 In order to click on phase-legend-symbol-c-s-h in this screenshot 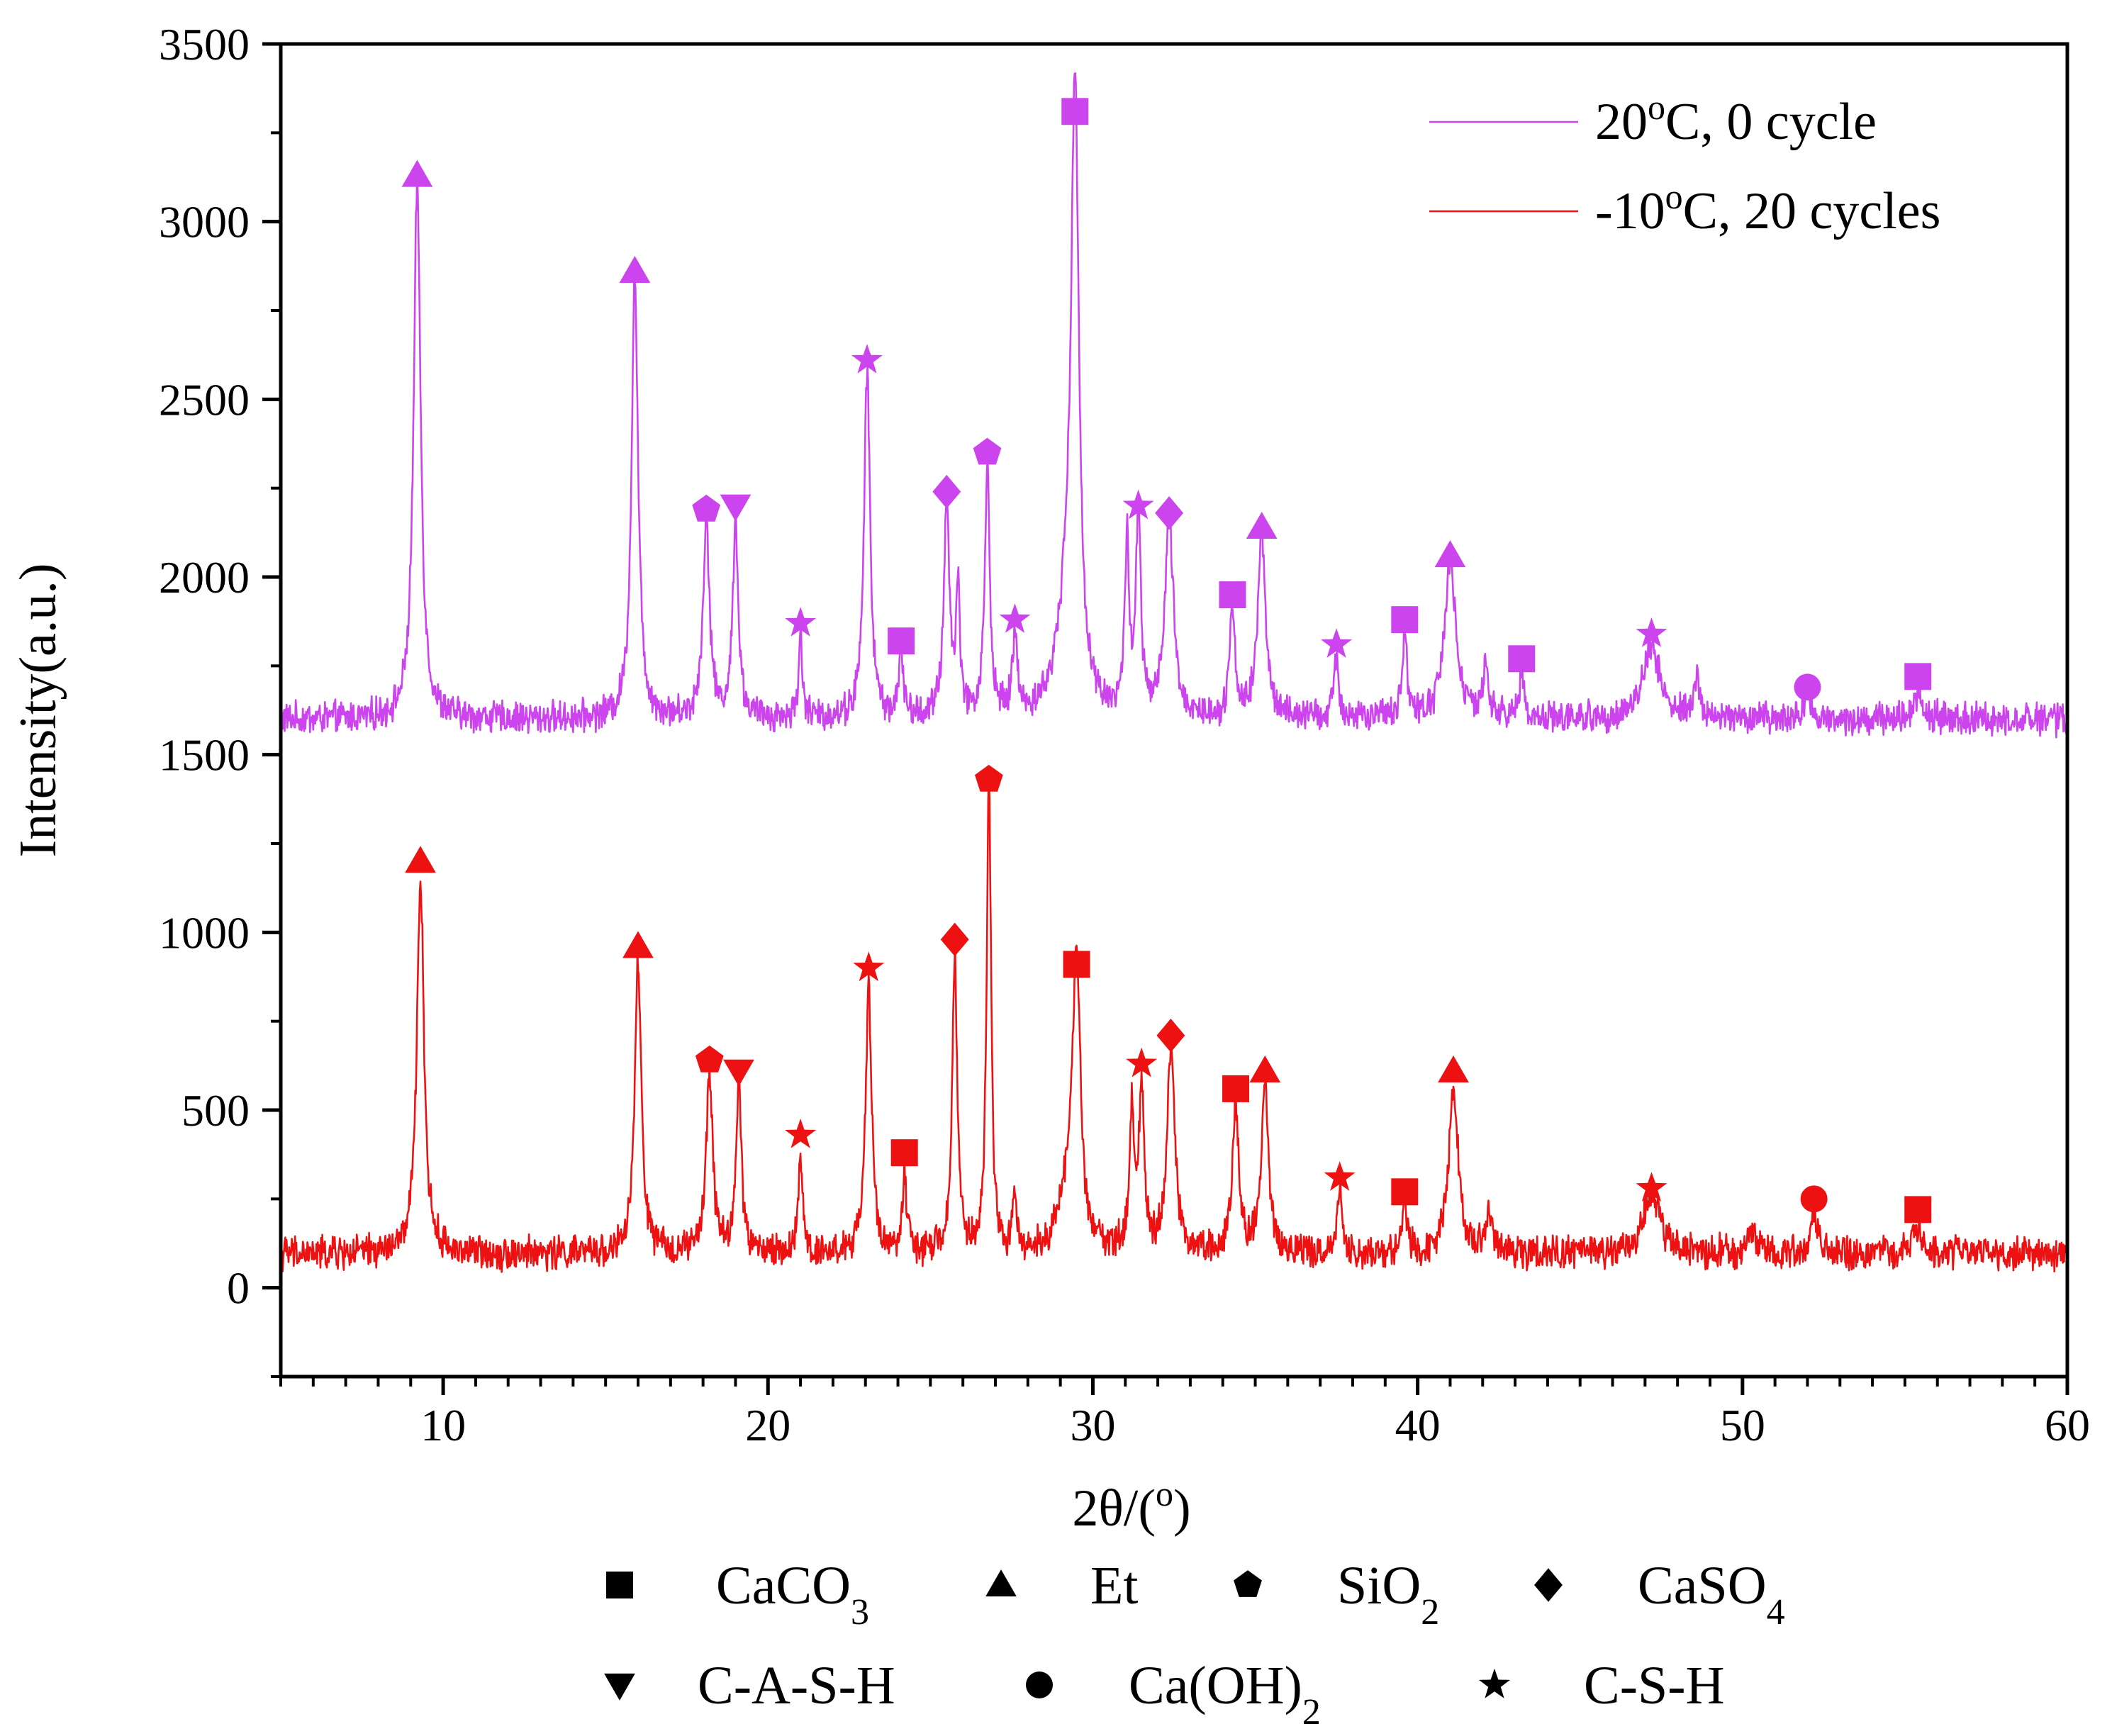, I will do `click(1495, 1683)`.